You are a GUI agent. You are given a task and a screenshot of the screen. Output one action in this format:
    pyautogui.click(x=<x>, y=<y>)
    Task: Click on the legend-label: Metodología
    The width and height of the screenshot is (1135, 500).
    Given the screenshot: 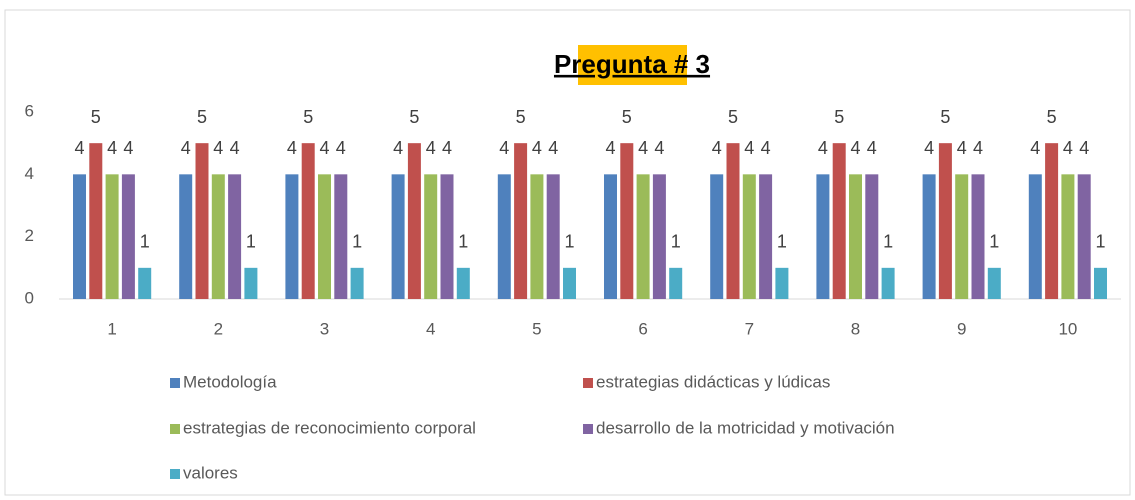 What is the action you would take?
    pyautogui.click(x=230, y=381)
    